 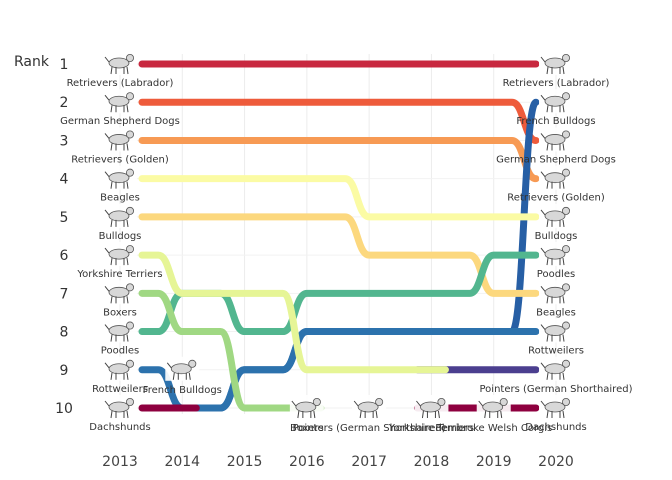 What do you see at coordinates (556, 198) in the screenshot?
I see `dog-label-retrievers-golden-2020: Retrievers (Golden)` at bounding box center [556, 198].